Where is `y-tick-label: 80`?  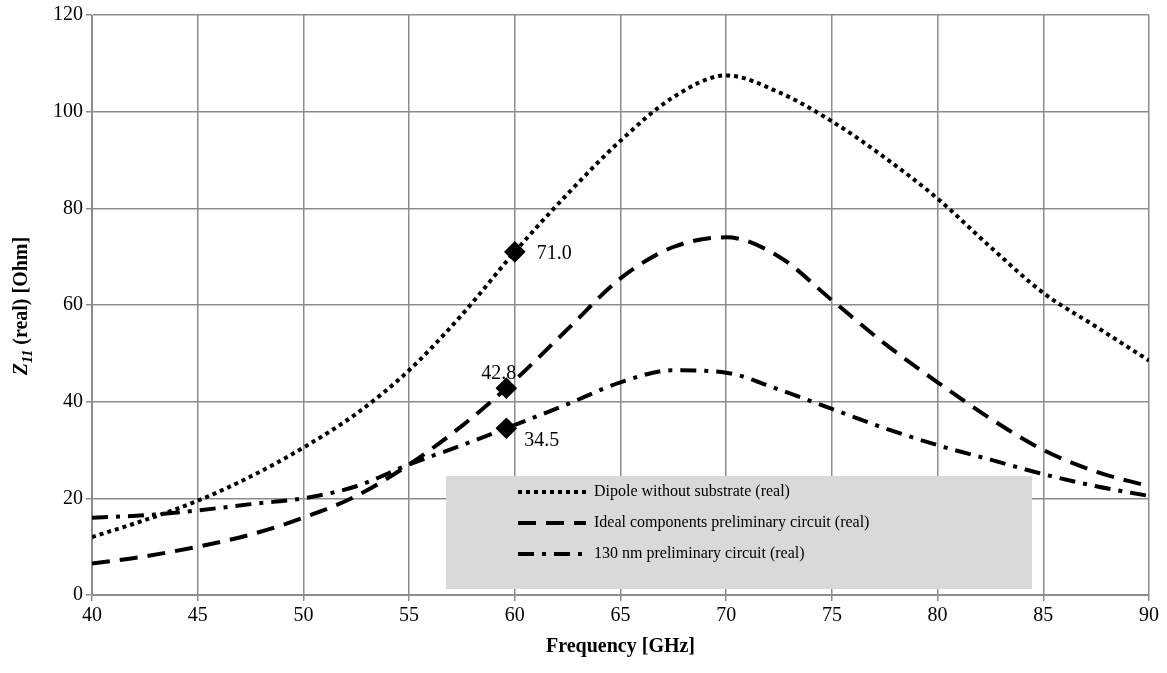
y-tick-label: 80 is located at coordinates (73, 206).